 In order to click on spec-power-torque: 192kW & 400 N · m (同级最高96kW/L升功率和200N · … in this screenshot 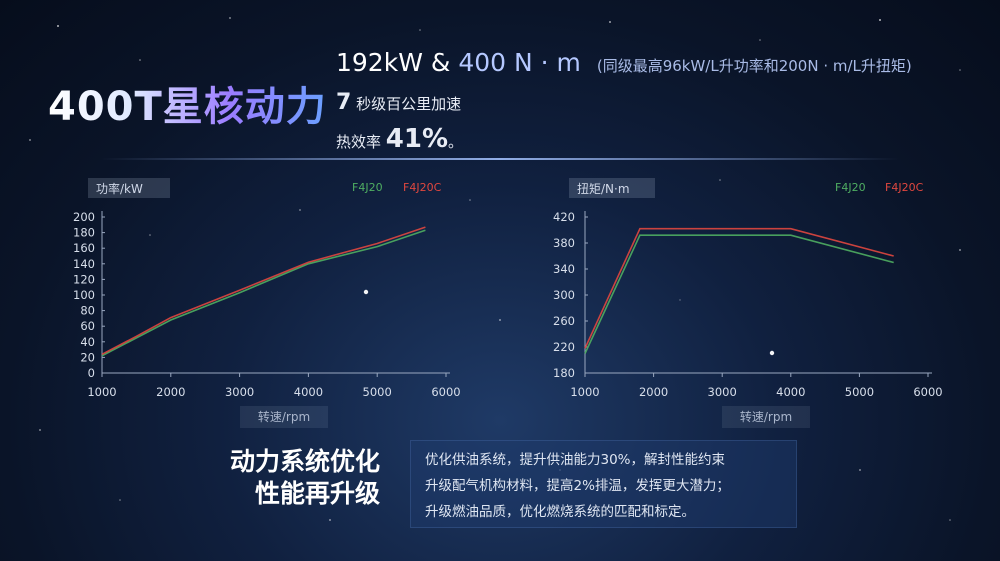, I will do `click(624, 62)`.